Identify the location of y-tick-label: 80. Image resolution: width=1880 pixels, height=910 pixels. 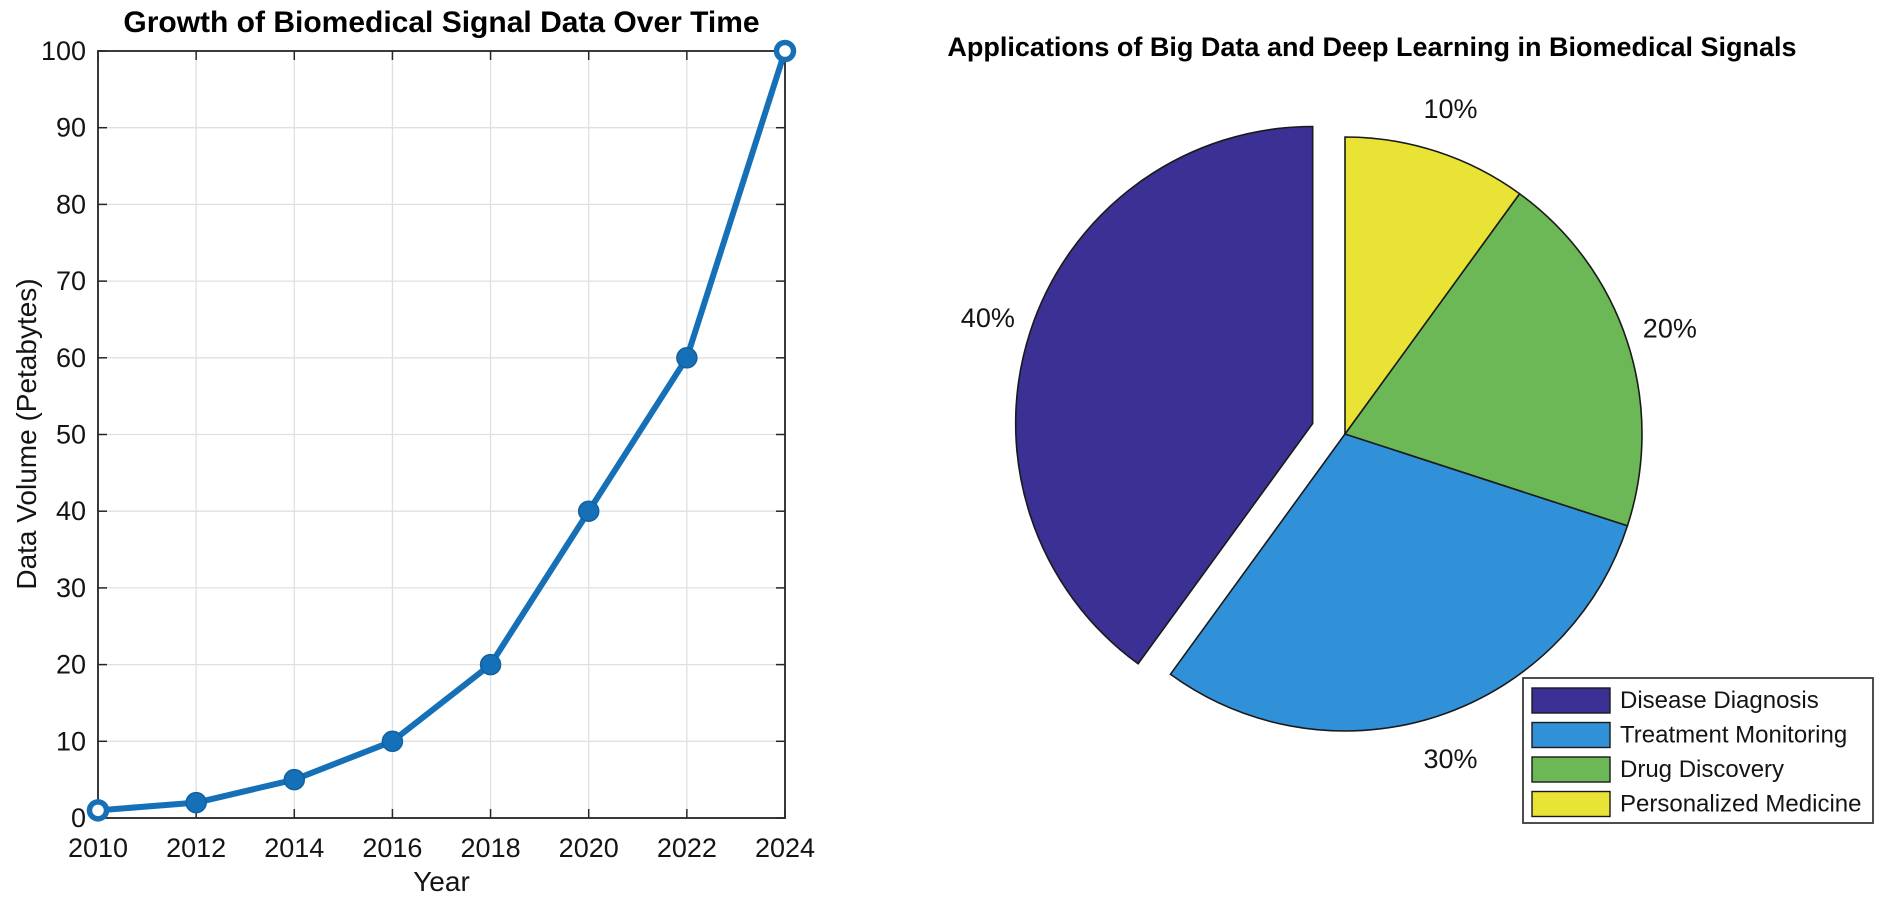
(71, 204).